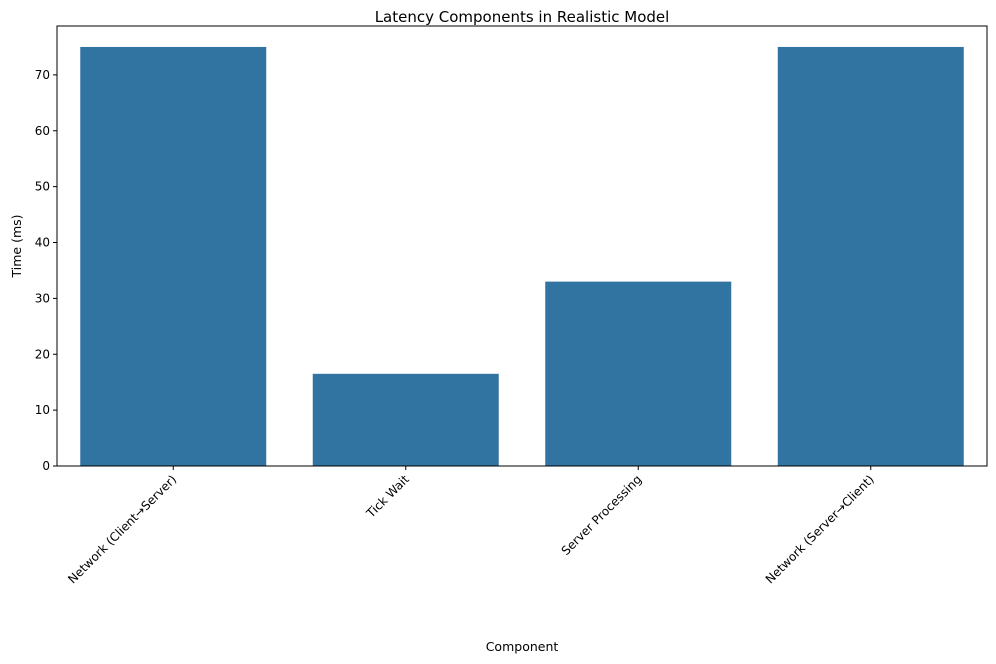 This screenshot has width=996, height=664. What do you see at coordinates (46, 270) in the screenshot?
I see `y-axis: 0 10 20 30 40 50 60 70` at bounding box center [46, 270].